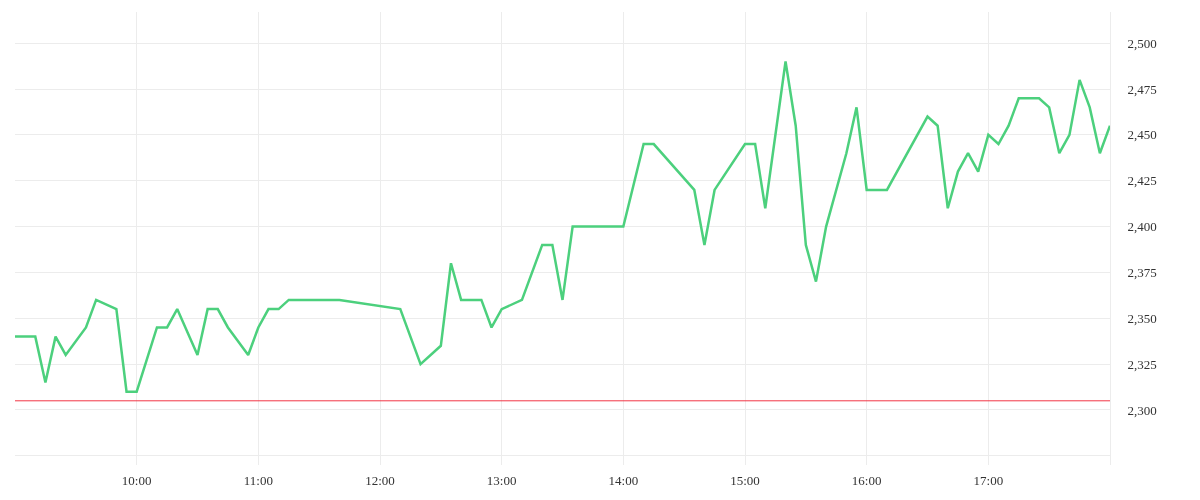  I want to click on y-tick-label: 2,300, so click(1142, 410).